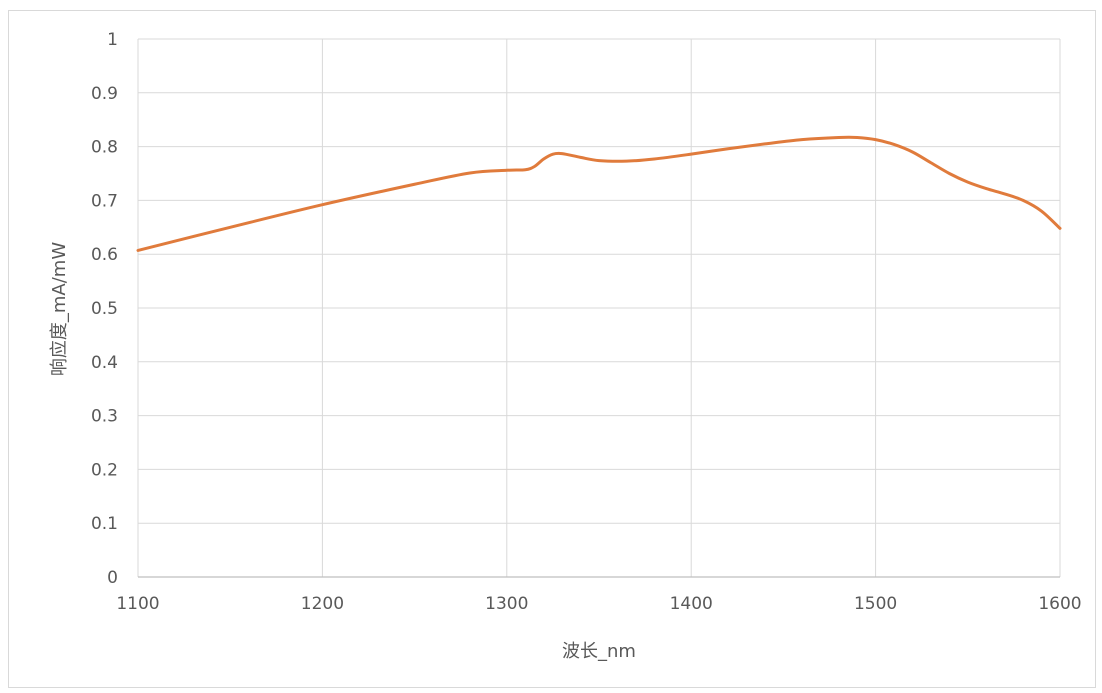 This screenshot has width=1102, height=693. Describe the element at coordinates (104, 363) in the screenshot. I see `y-tick-label: 0.4` at that location.